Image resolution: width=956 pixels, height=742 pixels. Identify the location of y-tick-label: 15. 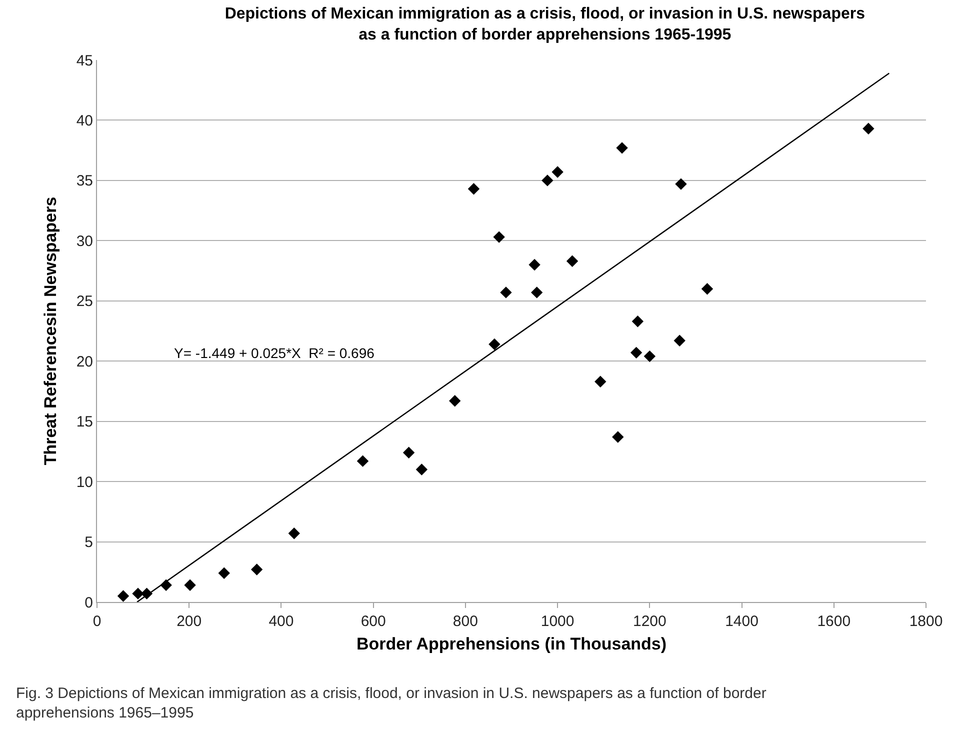
(84, 422).